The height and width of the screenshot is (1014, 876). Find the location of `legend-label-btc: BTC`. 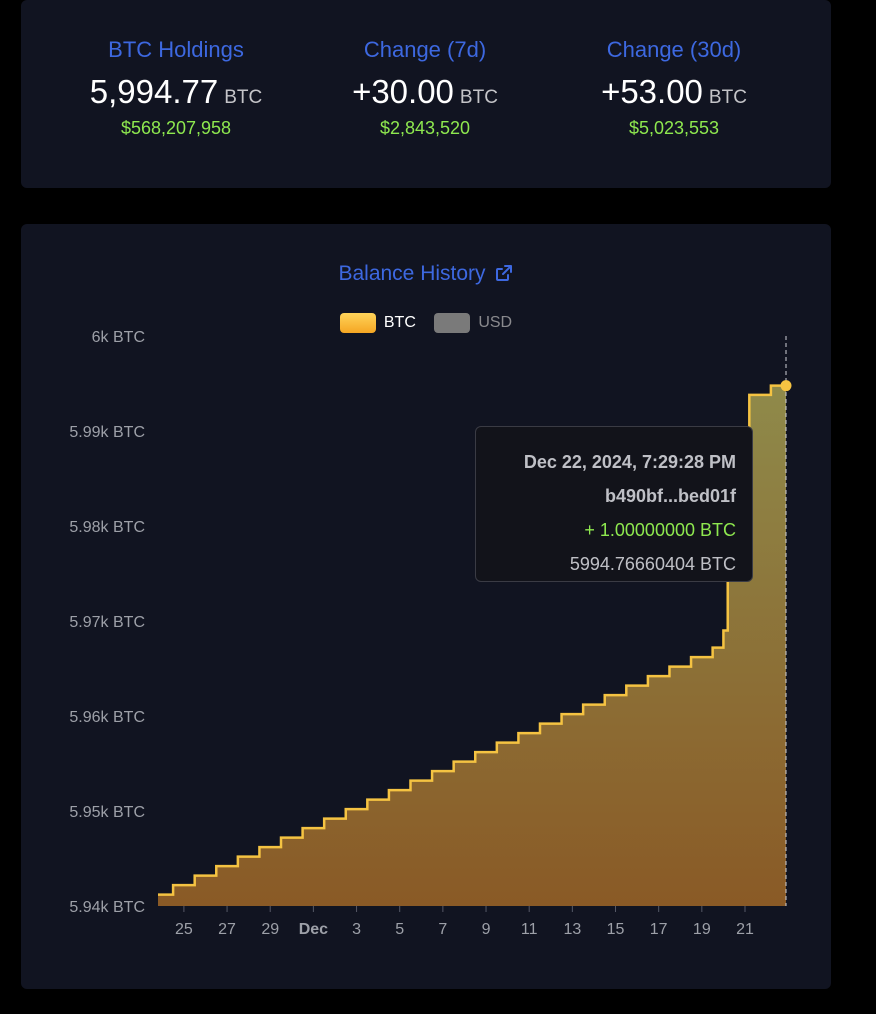

legend-label-btc: BTC is located at coordinates (399, 322).